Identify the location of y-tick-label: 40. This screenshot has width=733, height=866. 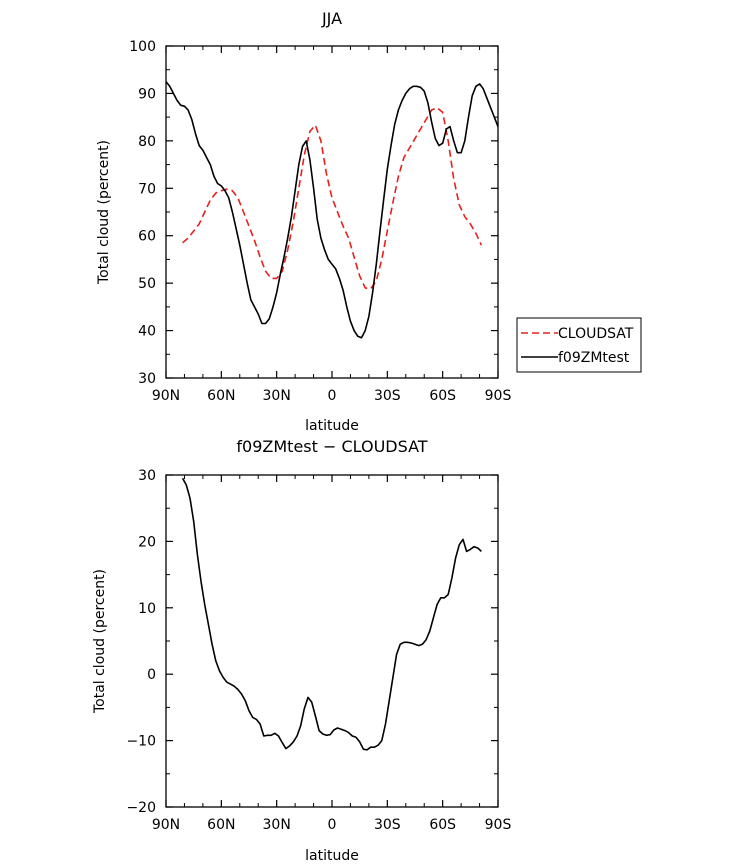
(147, 332).